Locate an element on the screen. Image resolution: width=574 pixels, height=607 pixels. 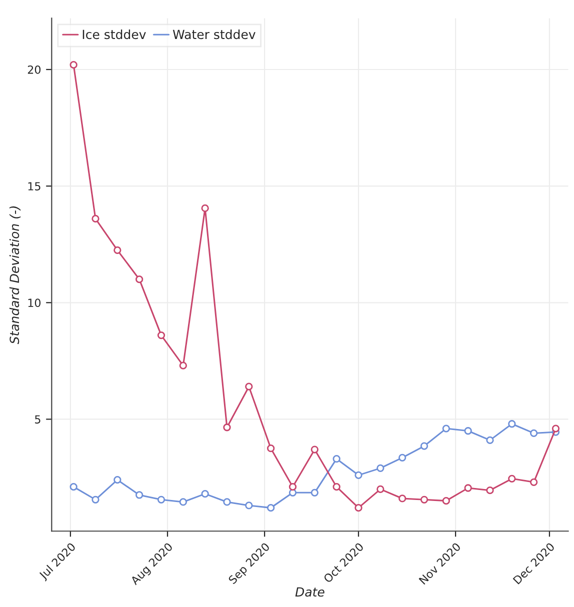
legend-label: Water stddev is located at coordinates (214, 34).